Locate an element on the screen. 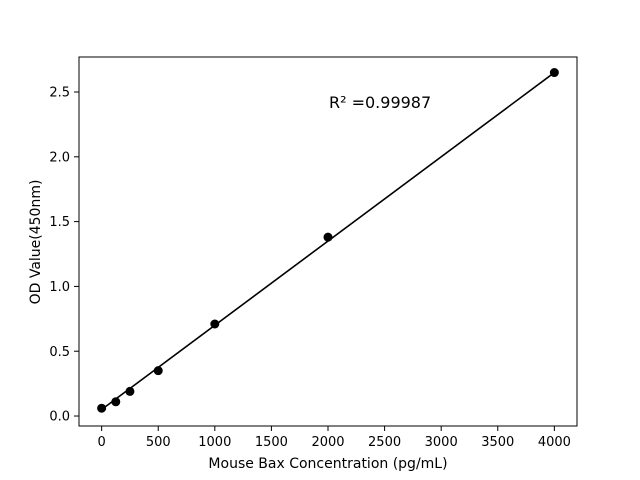 The width and height of the screenshot is (640, 480). r-squared-annotation: R² =0.99987 is located at coordinates (380, 102).